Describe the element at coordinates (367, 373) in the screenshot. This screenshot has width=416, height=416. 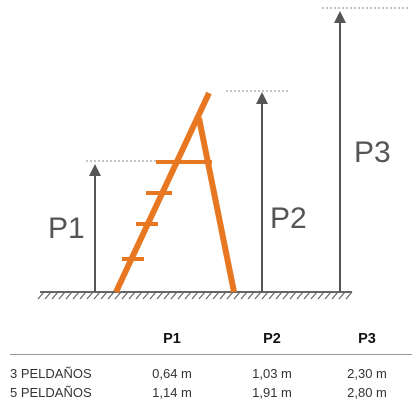
I see `cell-p3: 2,30 m` at that location.